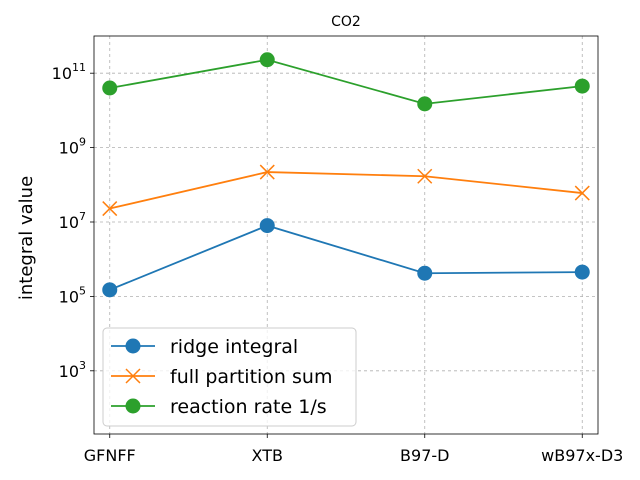 This screenshot has width=640, height=480. Describe the element at coordinates (424, 455) in the screenshot. I see `x-tick-label: B97-D` at that location.